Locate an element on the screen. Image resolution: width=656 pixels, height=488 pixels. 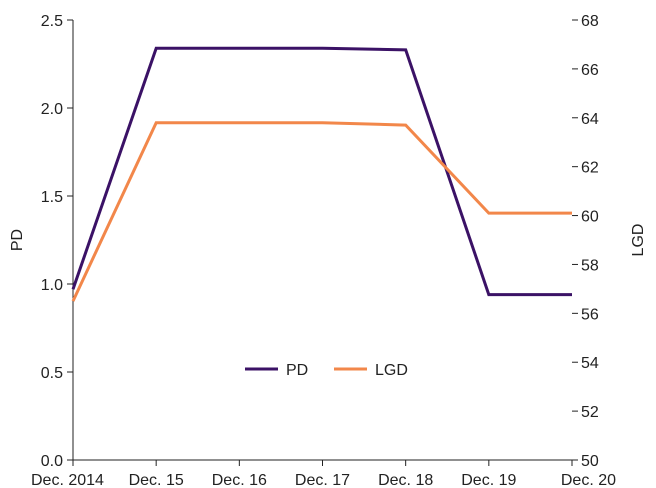
legend-label-lgd: LGD is located at coordinates (391, 370).